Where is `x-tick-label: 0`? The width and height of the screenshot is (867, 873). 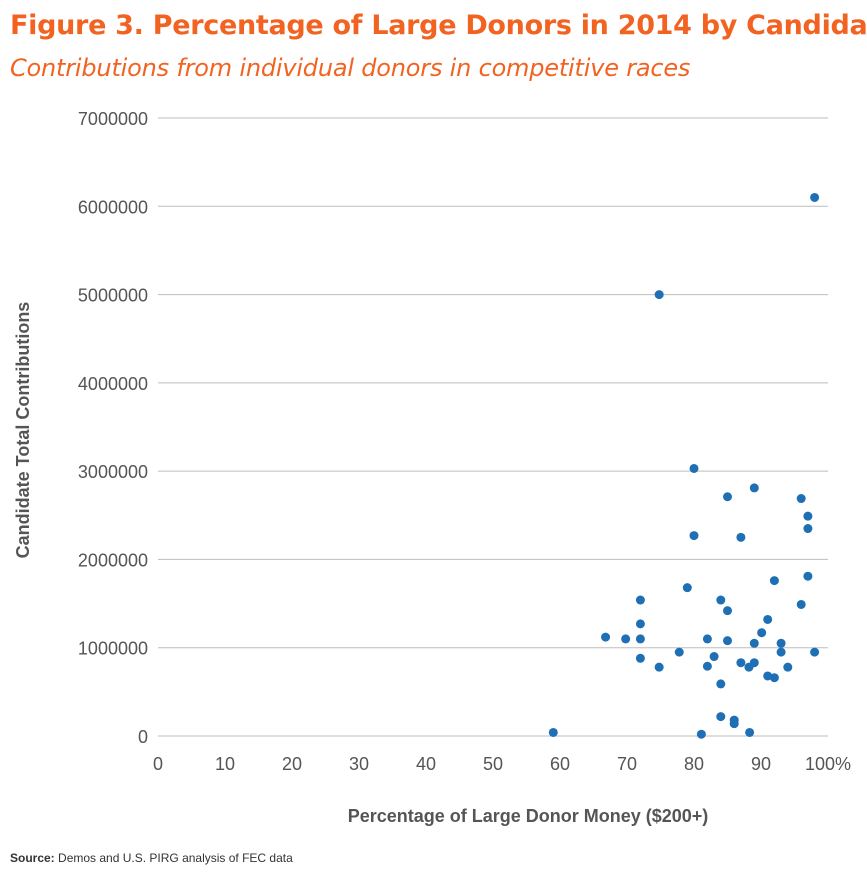 x-tick-label: 0 is located at coordinates (158, 764).